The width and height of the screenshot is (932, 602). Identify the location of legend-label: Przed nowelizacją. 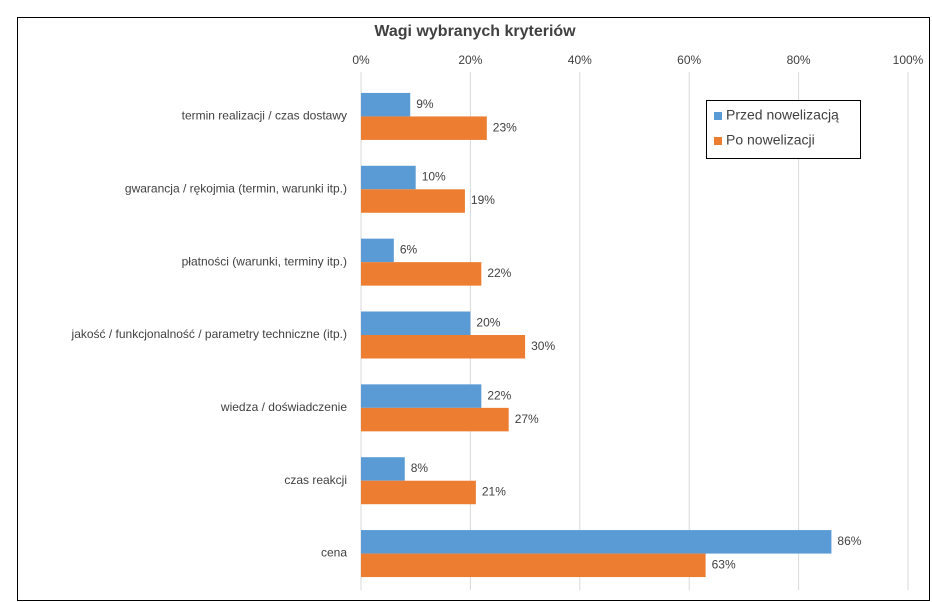
(782, 115).